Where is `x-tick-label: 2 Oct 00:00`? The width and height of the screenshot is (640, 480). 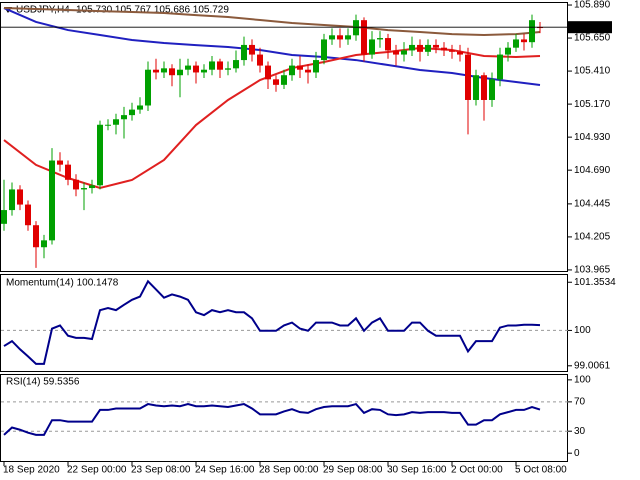
x-tick-label: 2 Oct 00:00 is located at coordinates (477, 470).